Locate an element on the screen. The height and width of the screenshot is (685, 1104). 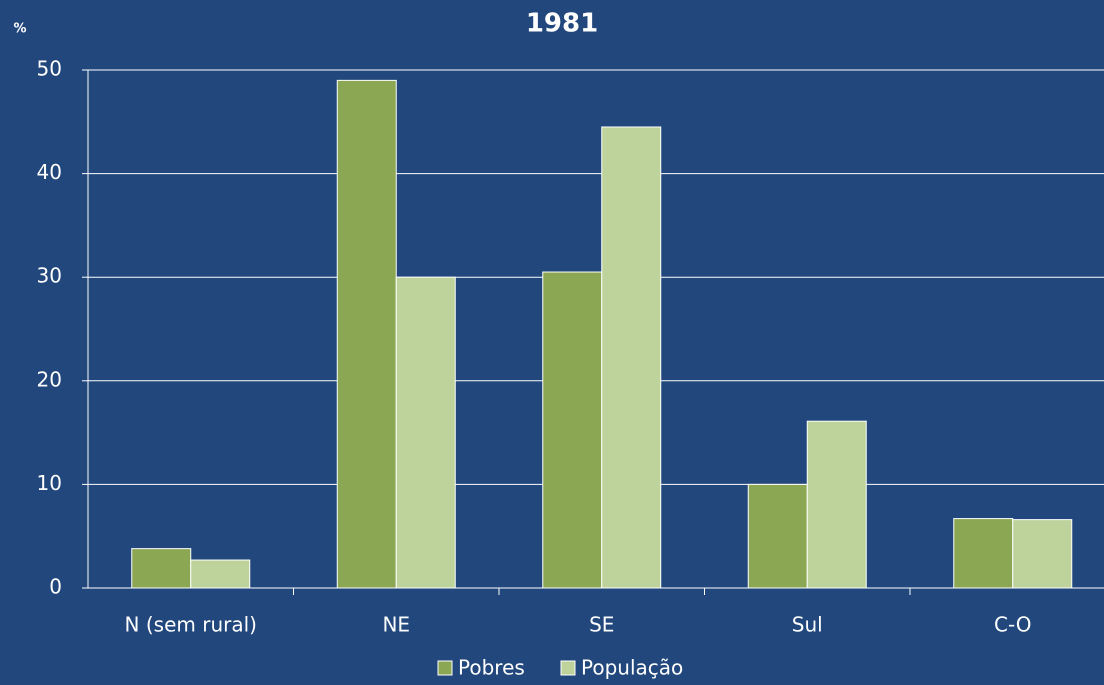
y-tick-label: 30 is located at coordinates (49, 276).